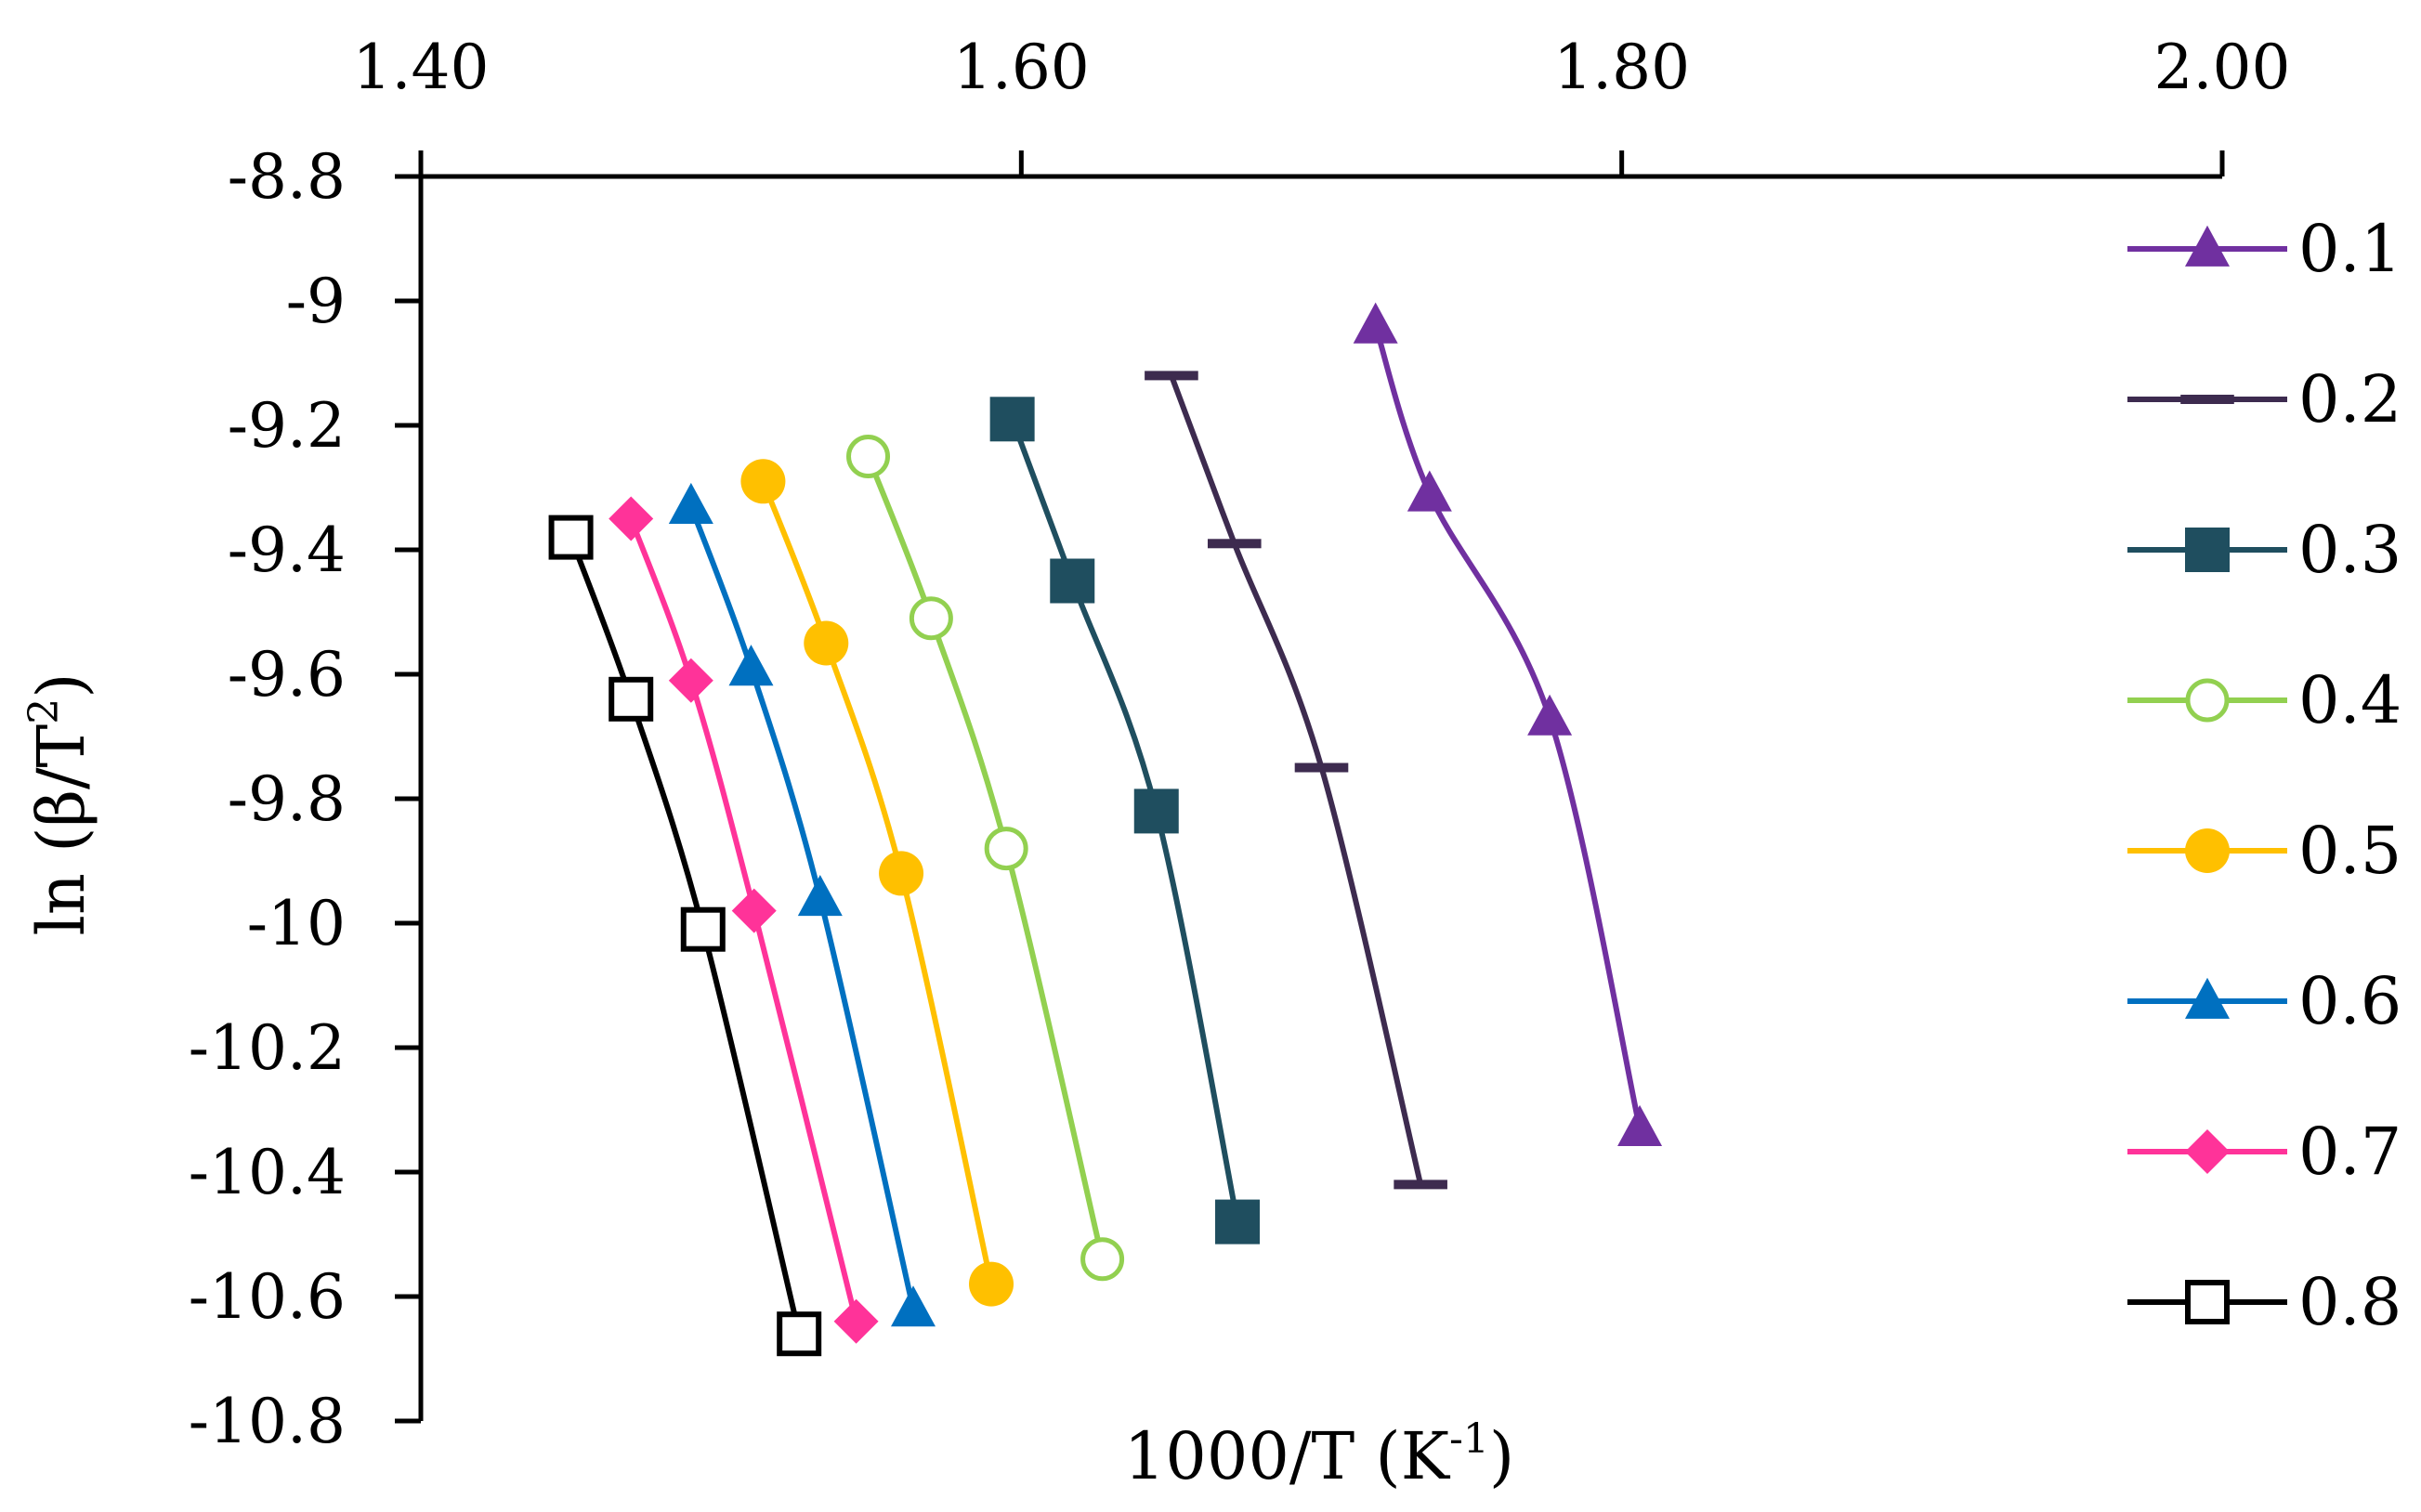 The height and width of the screenshot is (1512, 2421). Describe the element at coordinates (287, 550) in the screenshot. I see `y-tick-label: -9.4` at that location.